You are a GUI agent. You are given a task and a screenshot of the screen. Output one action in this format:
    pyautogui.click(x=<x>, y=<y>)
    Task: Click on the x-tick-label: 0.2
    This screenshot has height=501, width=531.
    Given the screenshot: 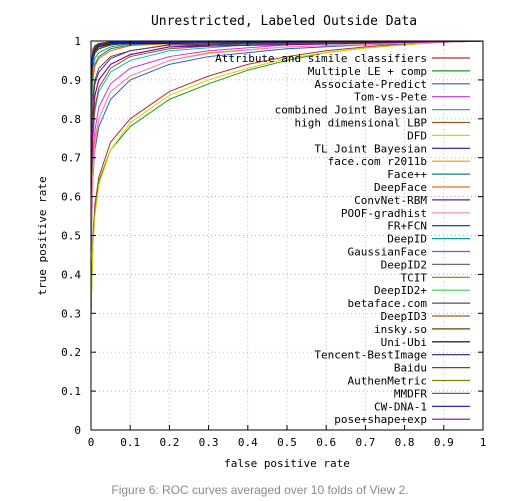 What is the action you would take?
    pyautogui.click(x=169, y=442)
    